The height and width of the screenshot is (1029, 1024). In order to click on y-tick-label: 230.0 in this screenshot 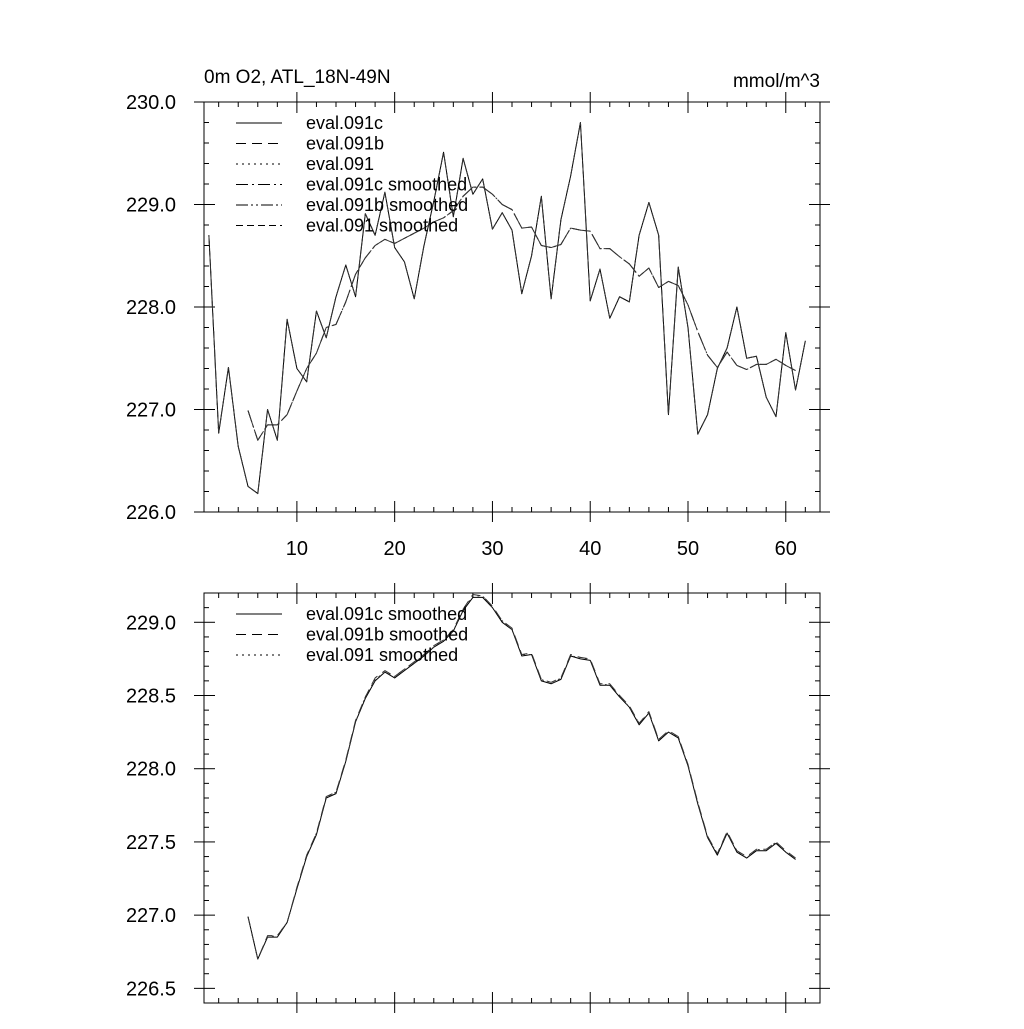, I will do `click(151, 103)`.